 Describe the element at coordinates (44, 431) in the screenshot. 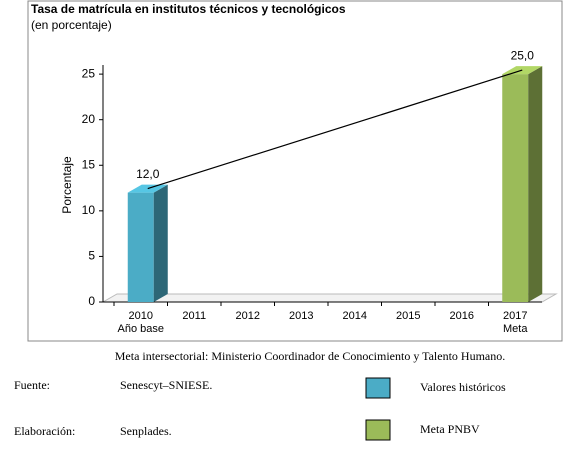

I see `made-label: Elaboración:` at that location.